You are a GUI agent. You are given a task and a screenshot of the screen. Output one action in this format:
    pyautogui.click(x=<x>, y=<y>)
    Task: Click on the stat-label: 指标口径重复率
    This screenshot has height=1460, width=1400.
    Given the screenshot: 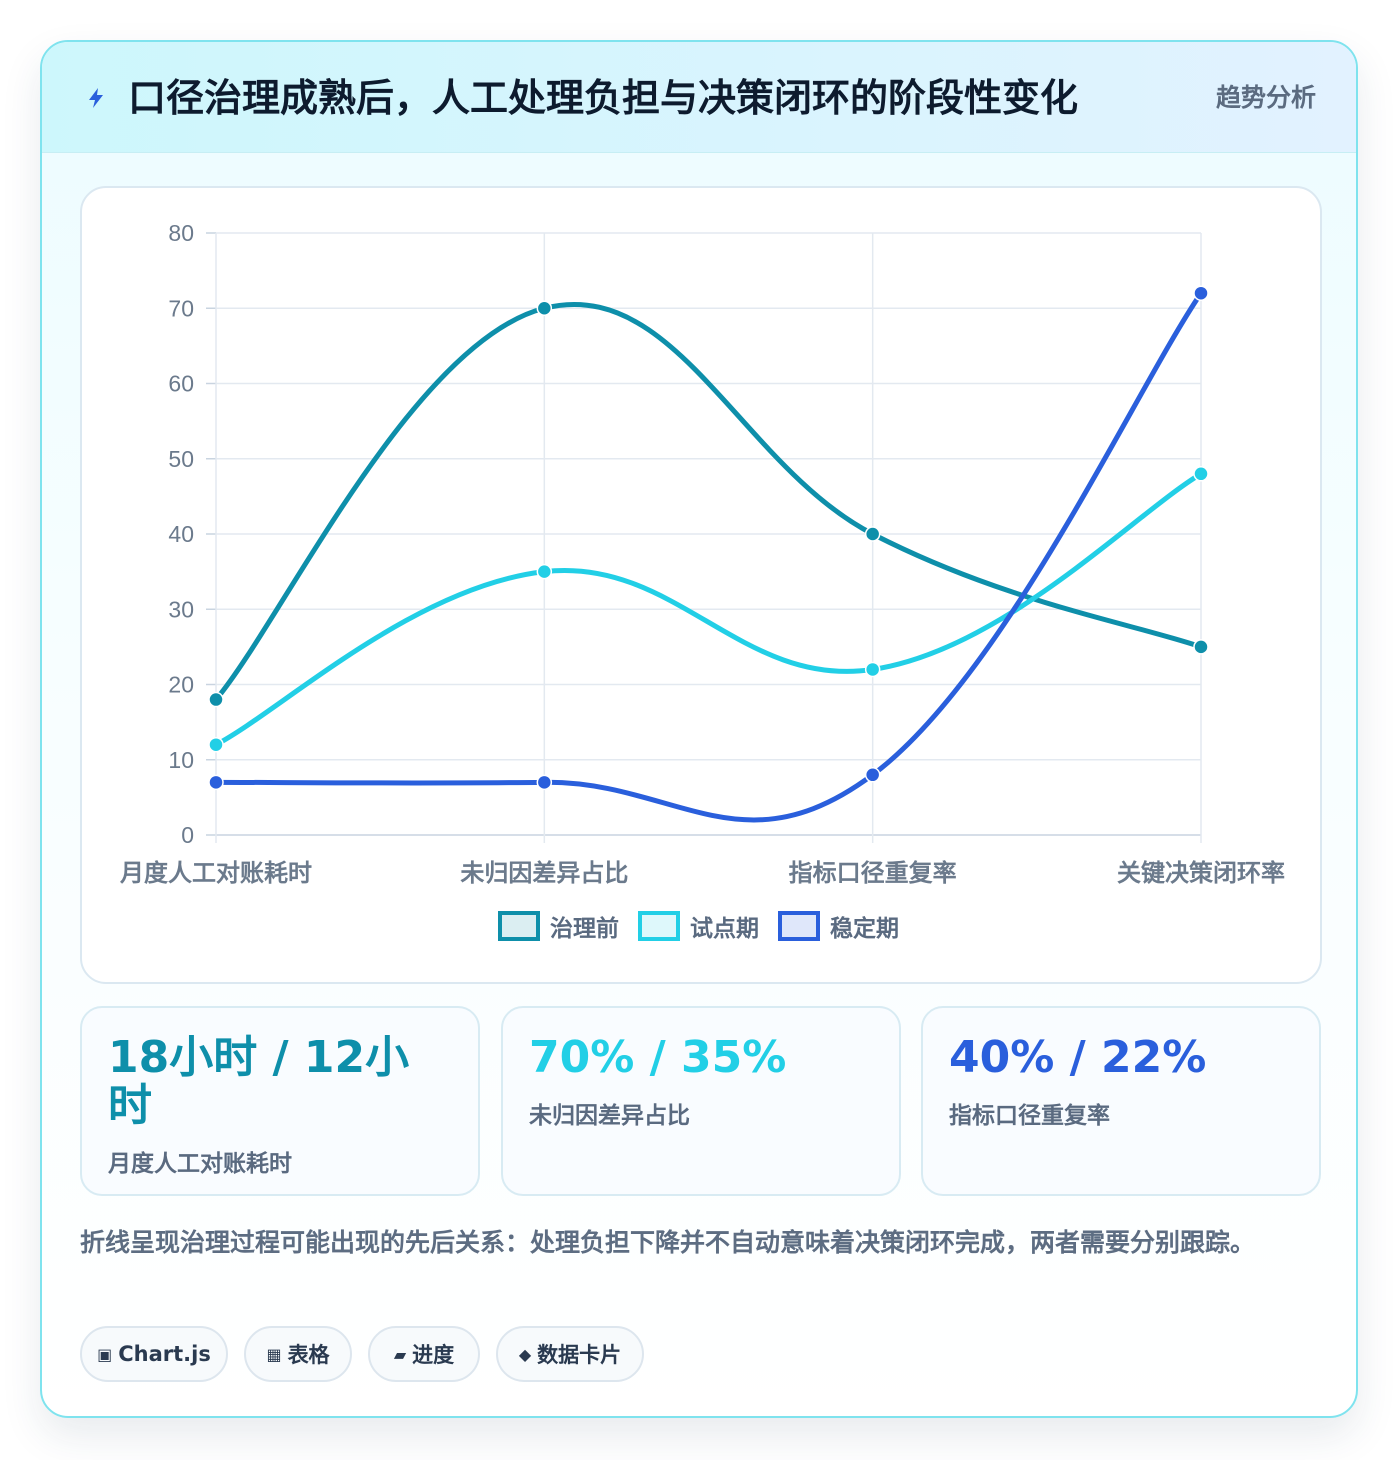 What is the action you would take?
    pyautogui.click(x=1029, y=1116)
    